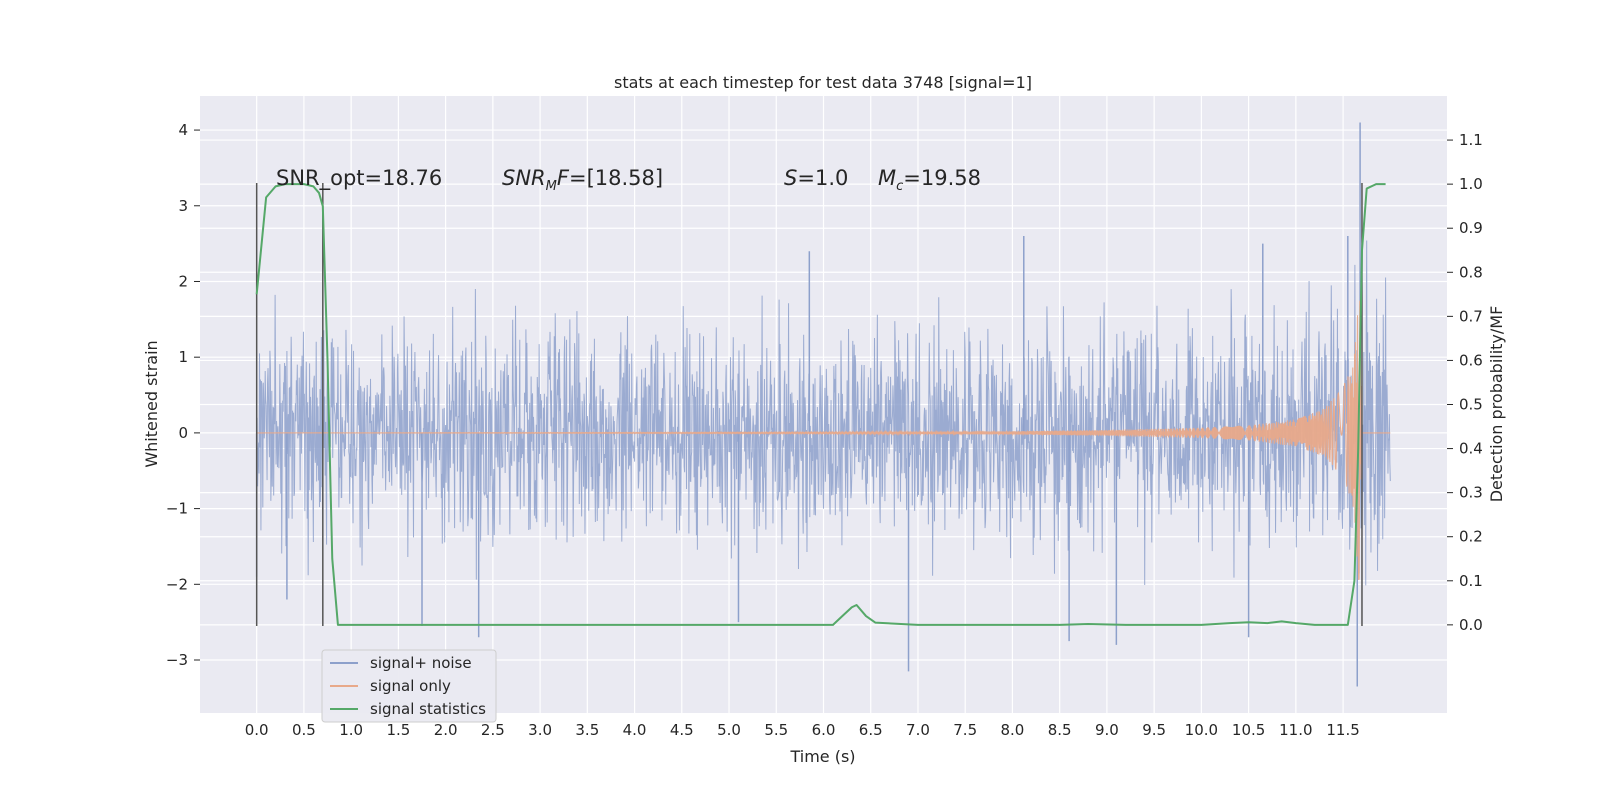 Image resolution: width=1600 pixels, height=800 pixels. I want to click on legend-label-signal-only: signal only, so click(410, 686).